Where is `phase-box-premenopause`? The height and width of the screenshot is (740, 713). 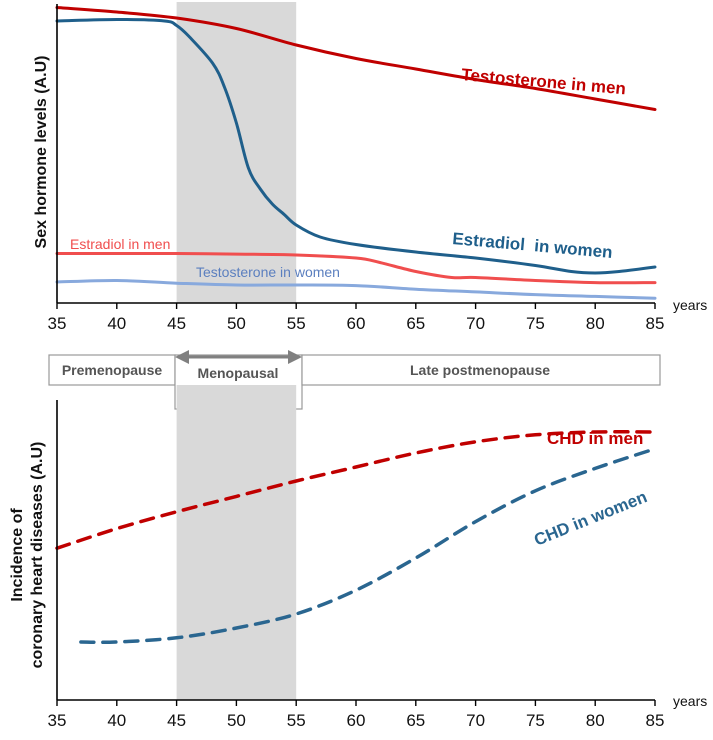
phase-box-premenopause is located at coordinates (112, 370).